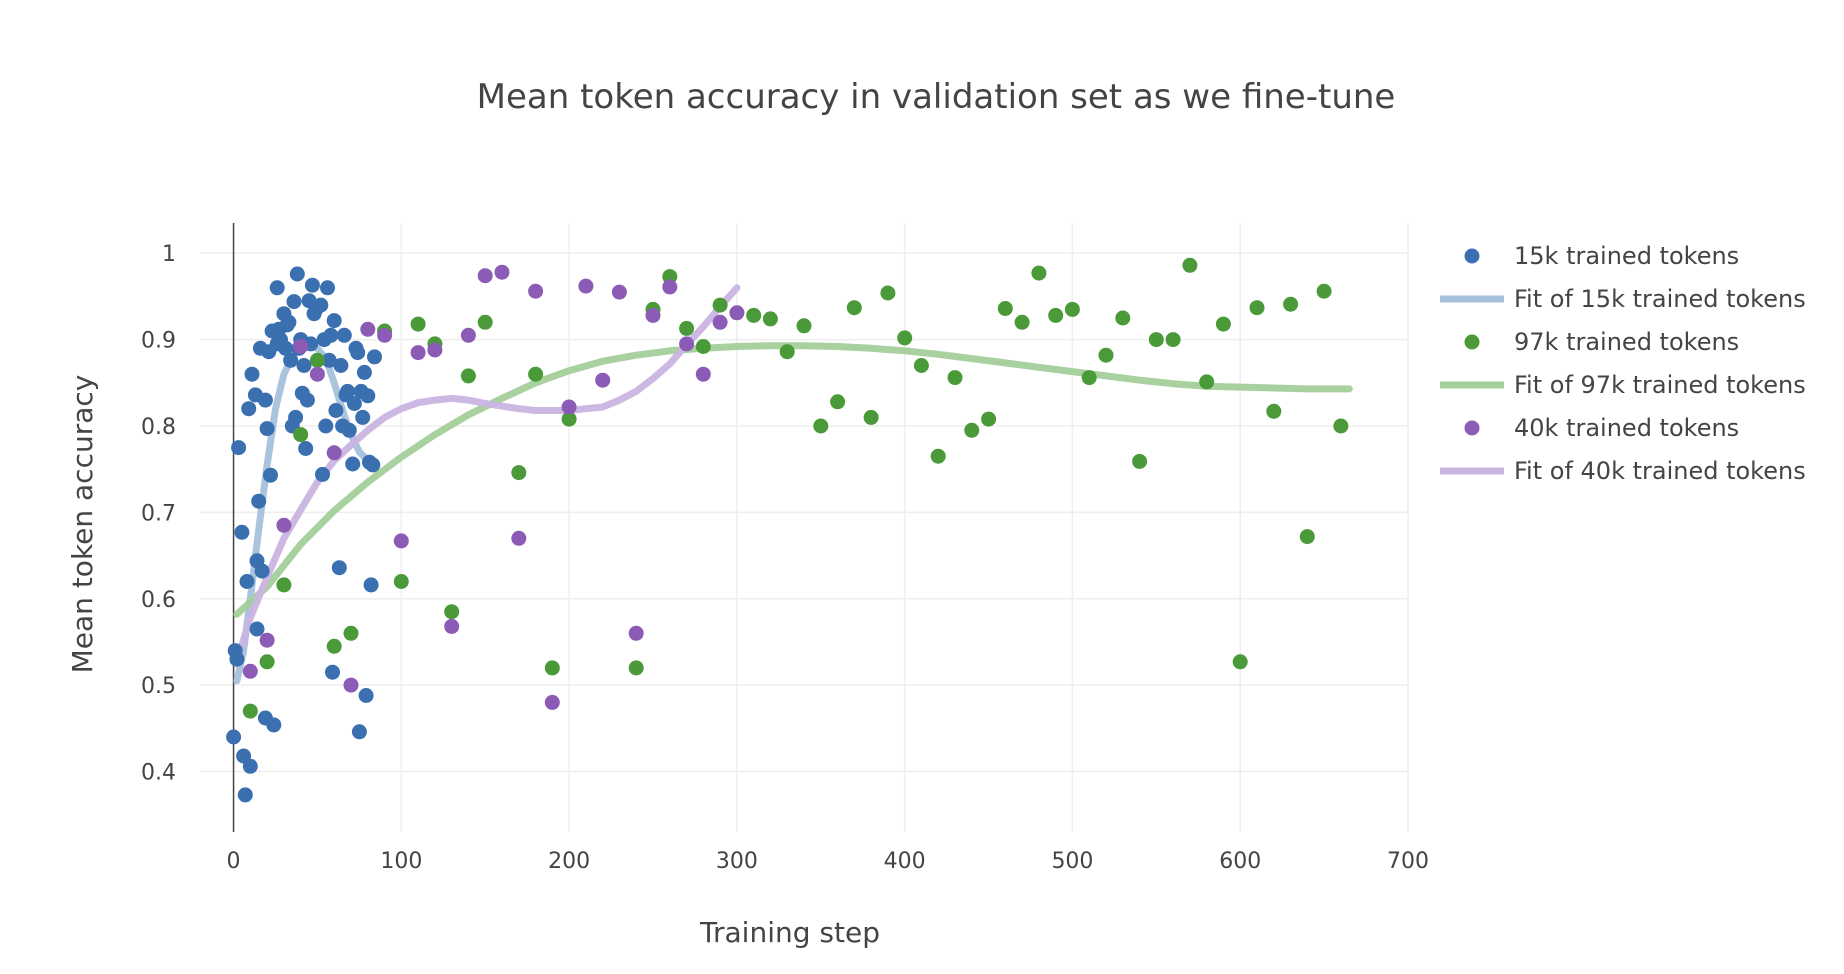 Image resolution: width=1844 pixels, height=974 pixels. I want to click on legend-label: Fit of 97k trained tokens, so click(1660, 385).